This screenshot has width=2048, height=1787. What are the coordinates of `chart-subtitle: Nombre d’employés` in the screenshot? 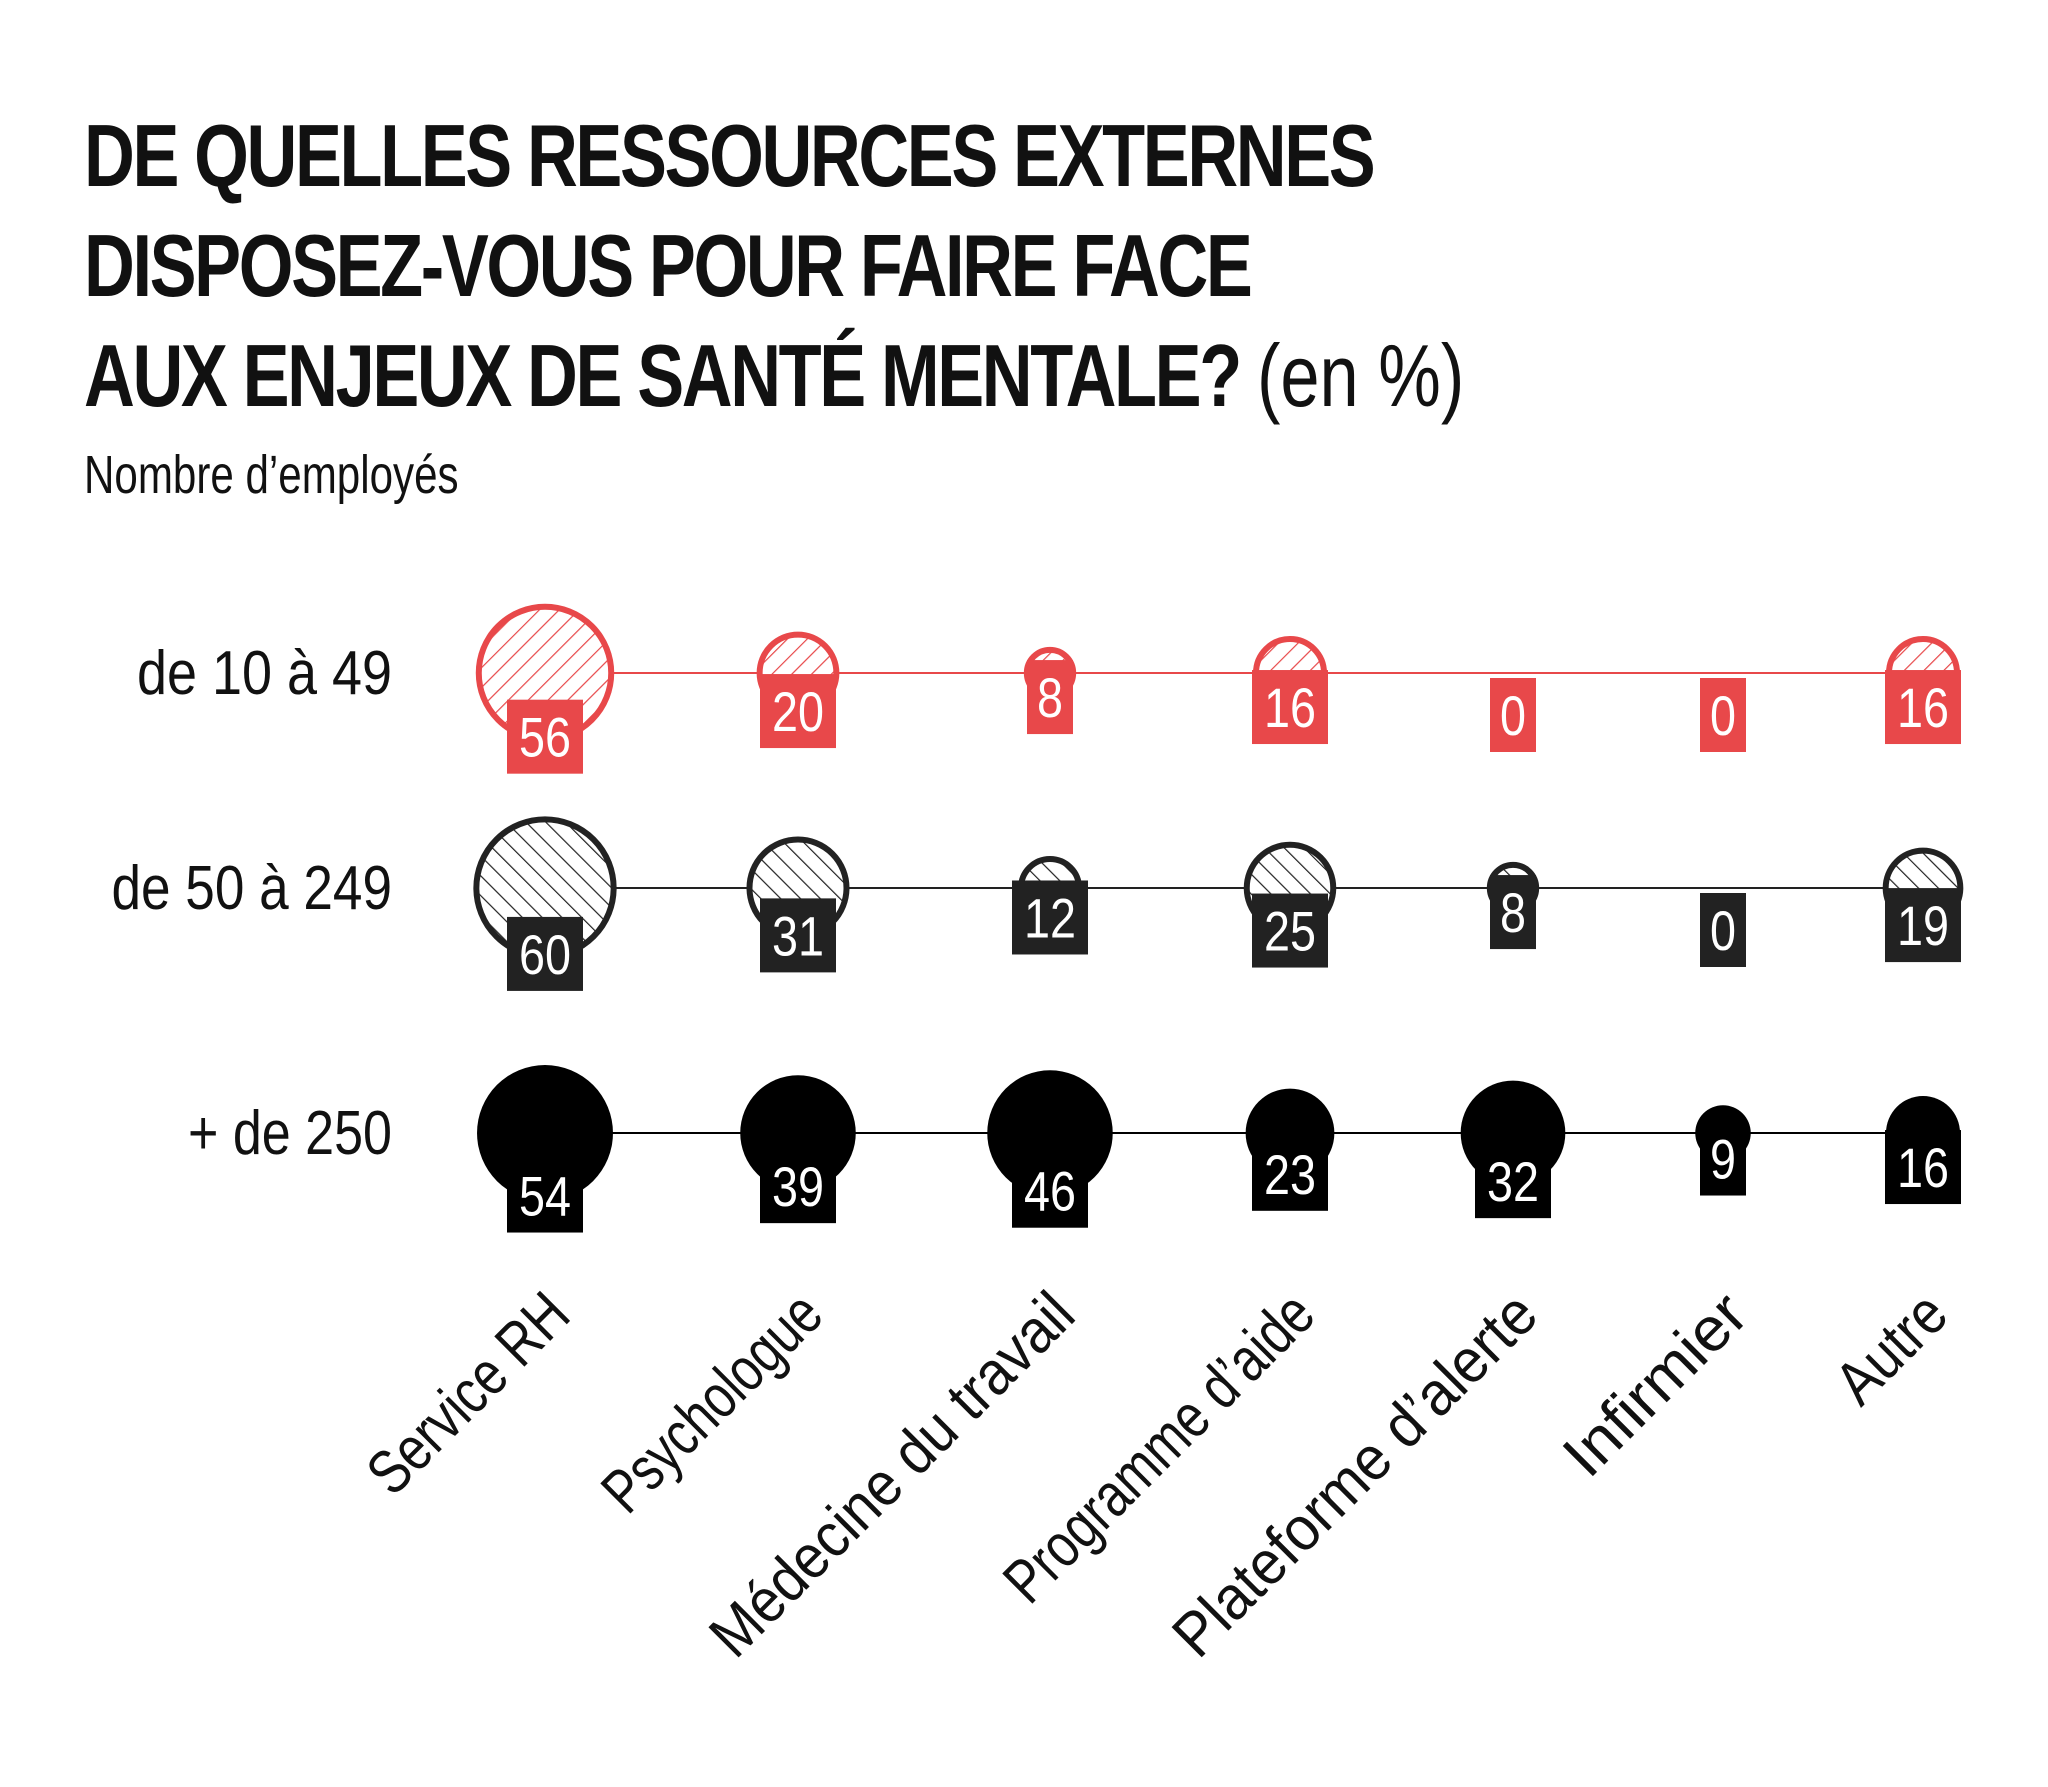 It's located at (271, 475).